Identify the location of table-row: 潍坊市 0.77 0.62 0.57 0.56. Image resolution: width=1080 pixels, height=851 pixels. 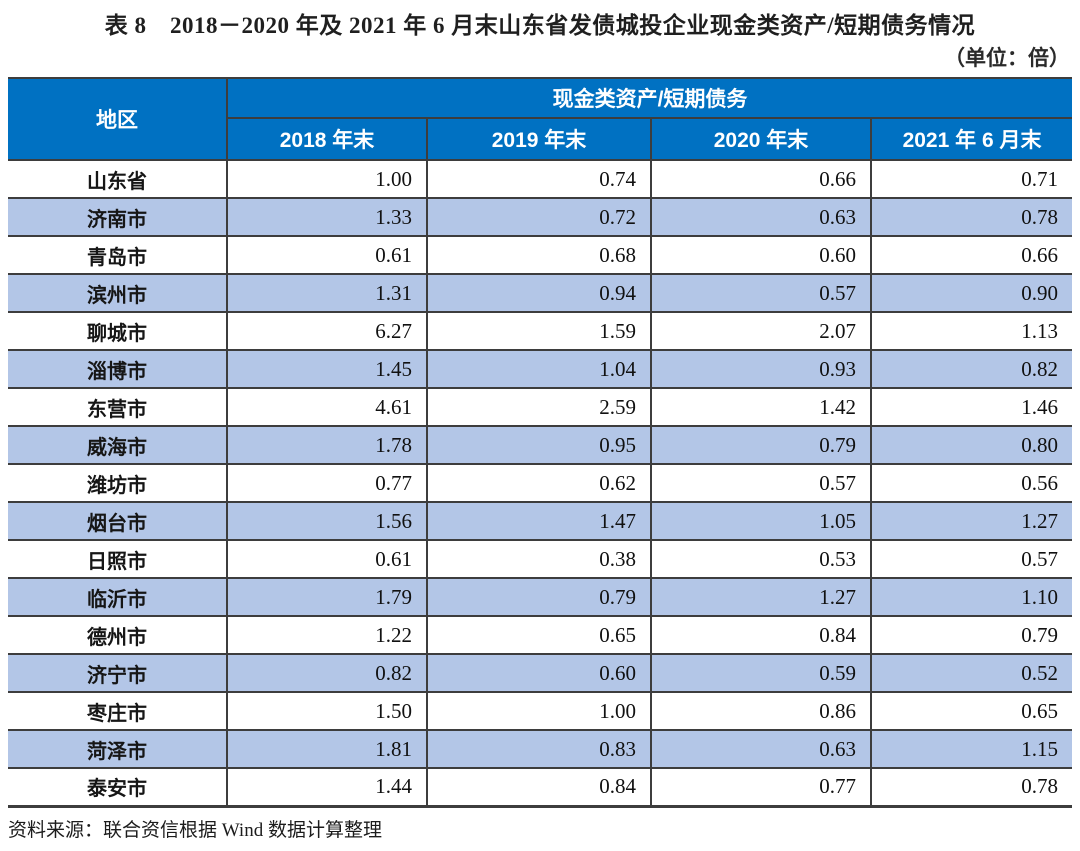
(540, 483).